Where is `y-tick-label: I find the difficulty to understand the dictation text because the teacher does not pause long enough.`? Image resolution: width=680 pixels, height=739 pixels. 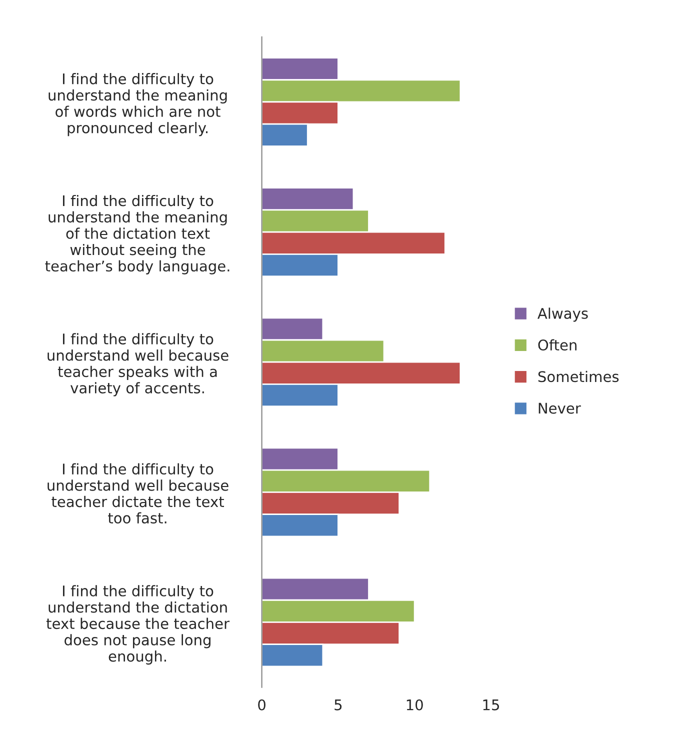
y-tick-label: I find the difficulty to understand the dictation text because the teacher does not pause long enough. is located at coordinates (138, 625).